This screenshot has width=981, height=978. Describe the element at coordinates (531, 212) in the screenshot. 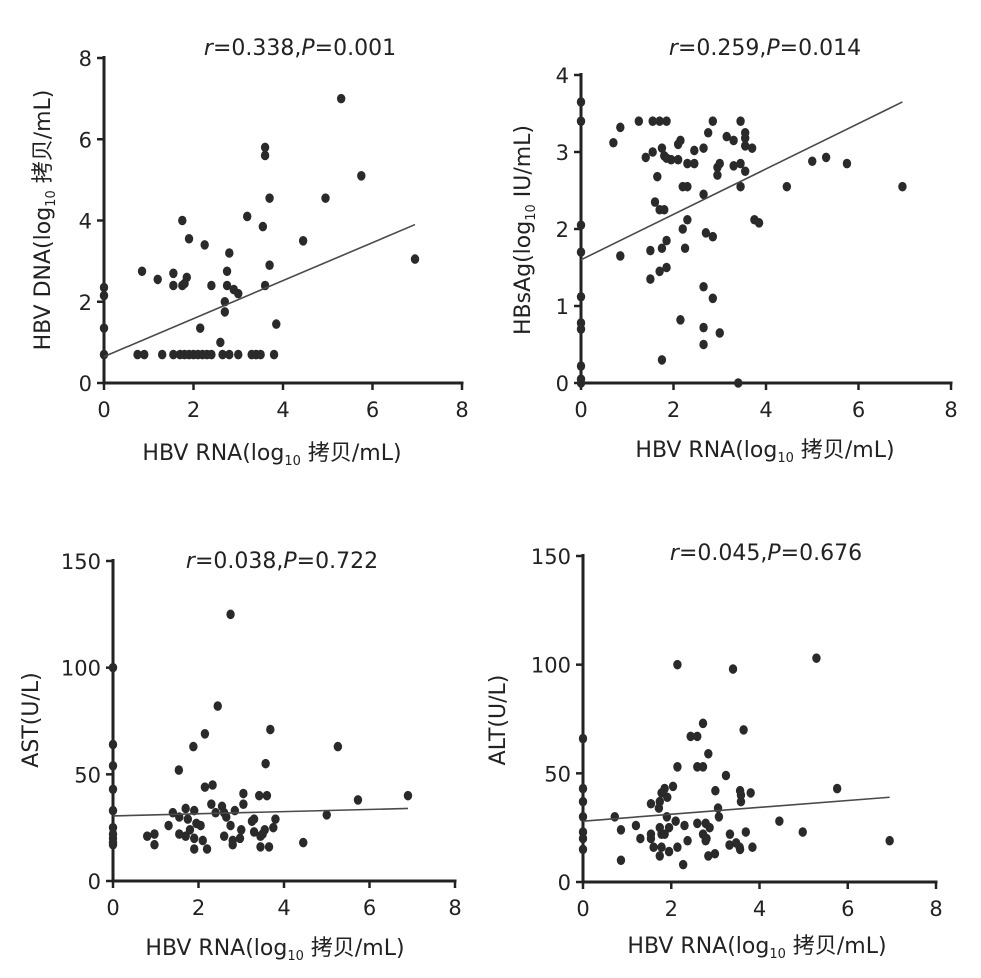

I see `y-axis-label-subscript: 10` at that location.